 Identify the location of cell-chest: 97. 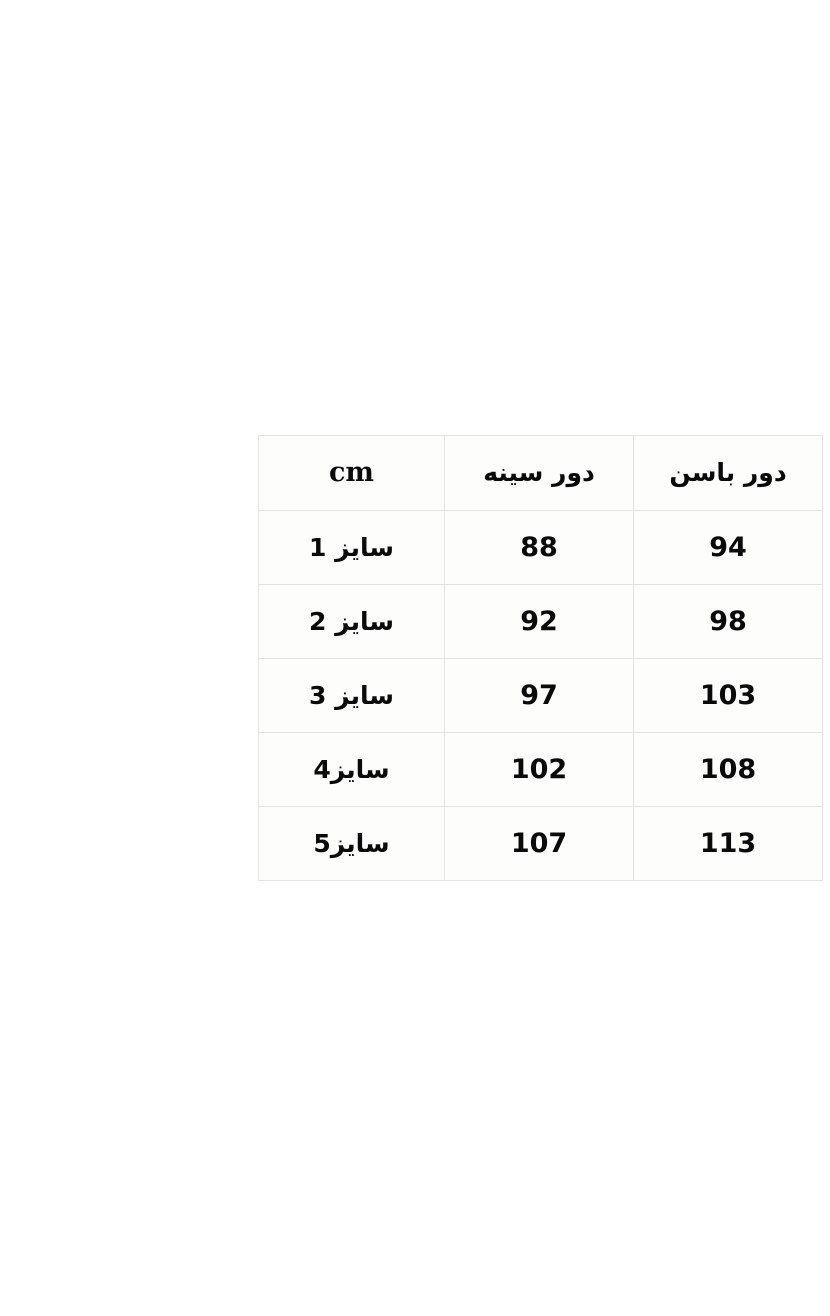
(539, 695).